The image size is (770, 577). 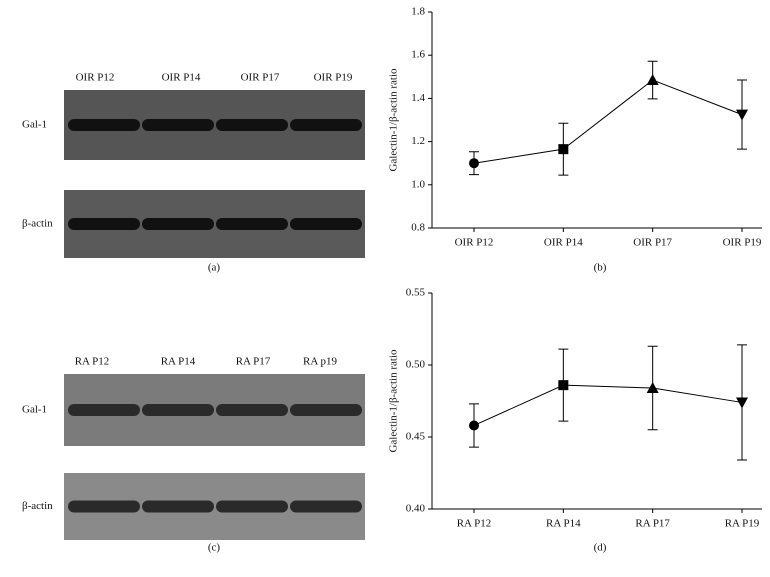 What do you see at coordinates (652, 524) in the screenshot?
I see `x-tick-label: RA P17` at bounding box center [652, 524].